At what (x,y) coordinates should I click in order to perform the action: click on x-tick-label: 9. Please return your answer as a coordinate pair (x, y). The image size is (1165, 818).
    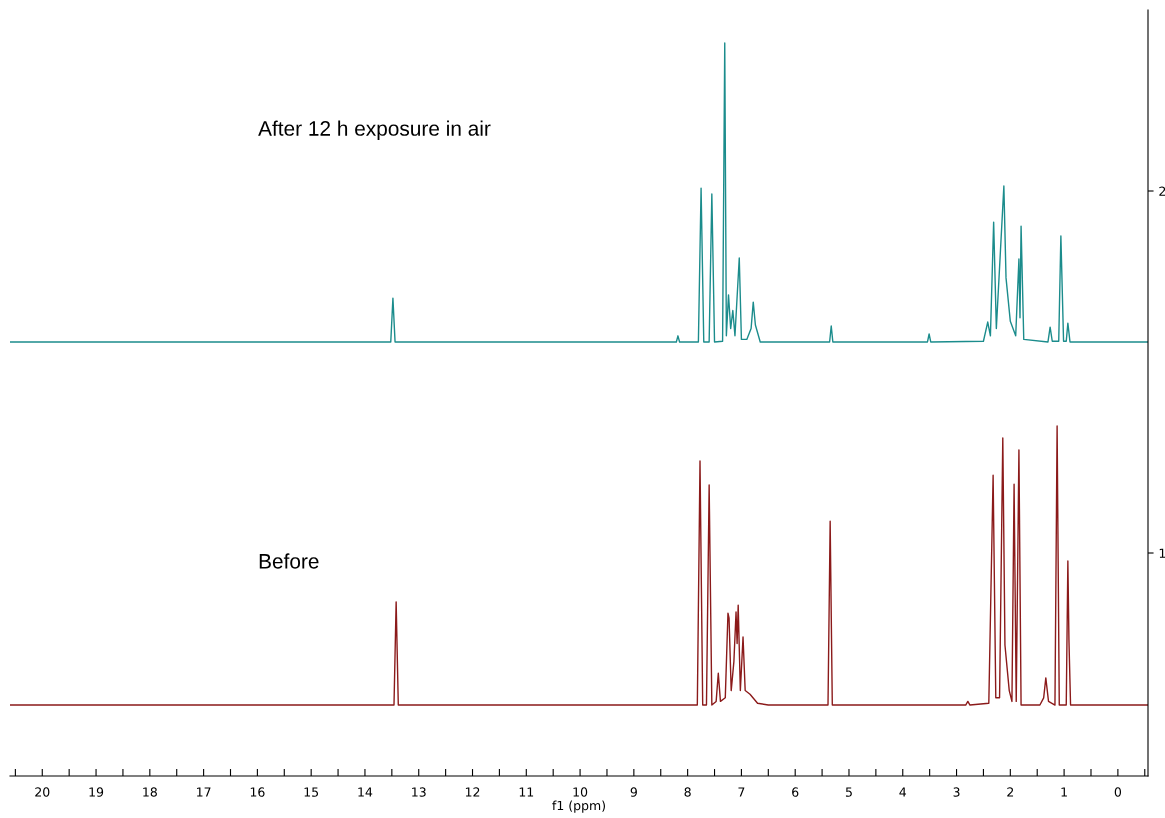
    Looking at the image, I should click on (633, 792).